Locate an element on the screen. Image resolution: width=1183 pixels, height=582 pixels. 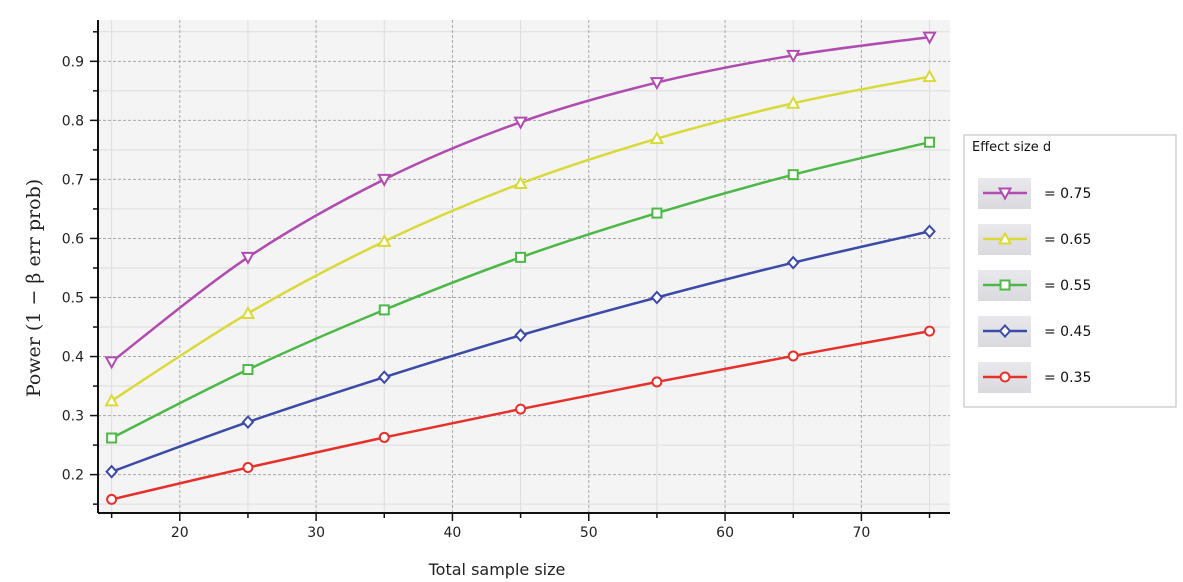
y-tick-label: 0.9 is located at coordinates (73, 62).